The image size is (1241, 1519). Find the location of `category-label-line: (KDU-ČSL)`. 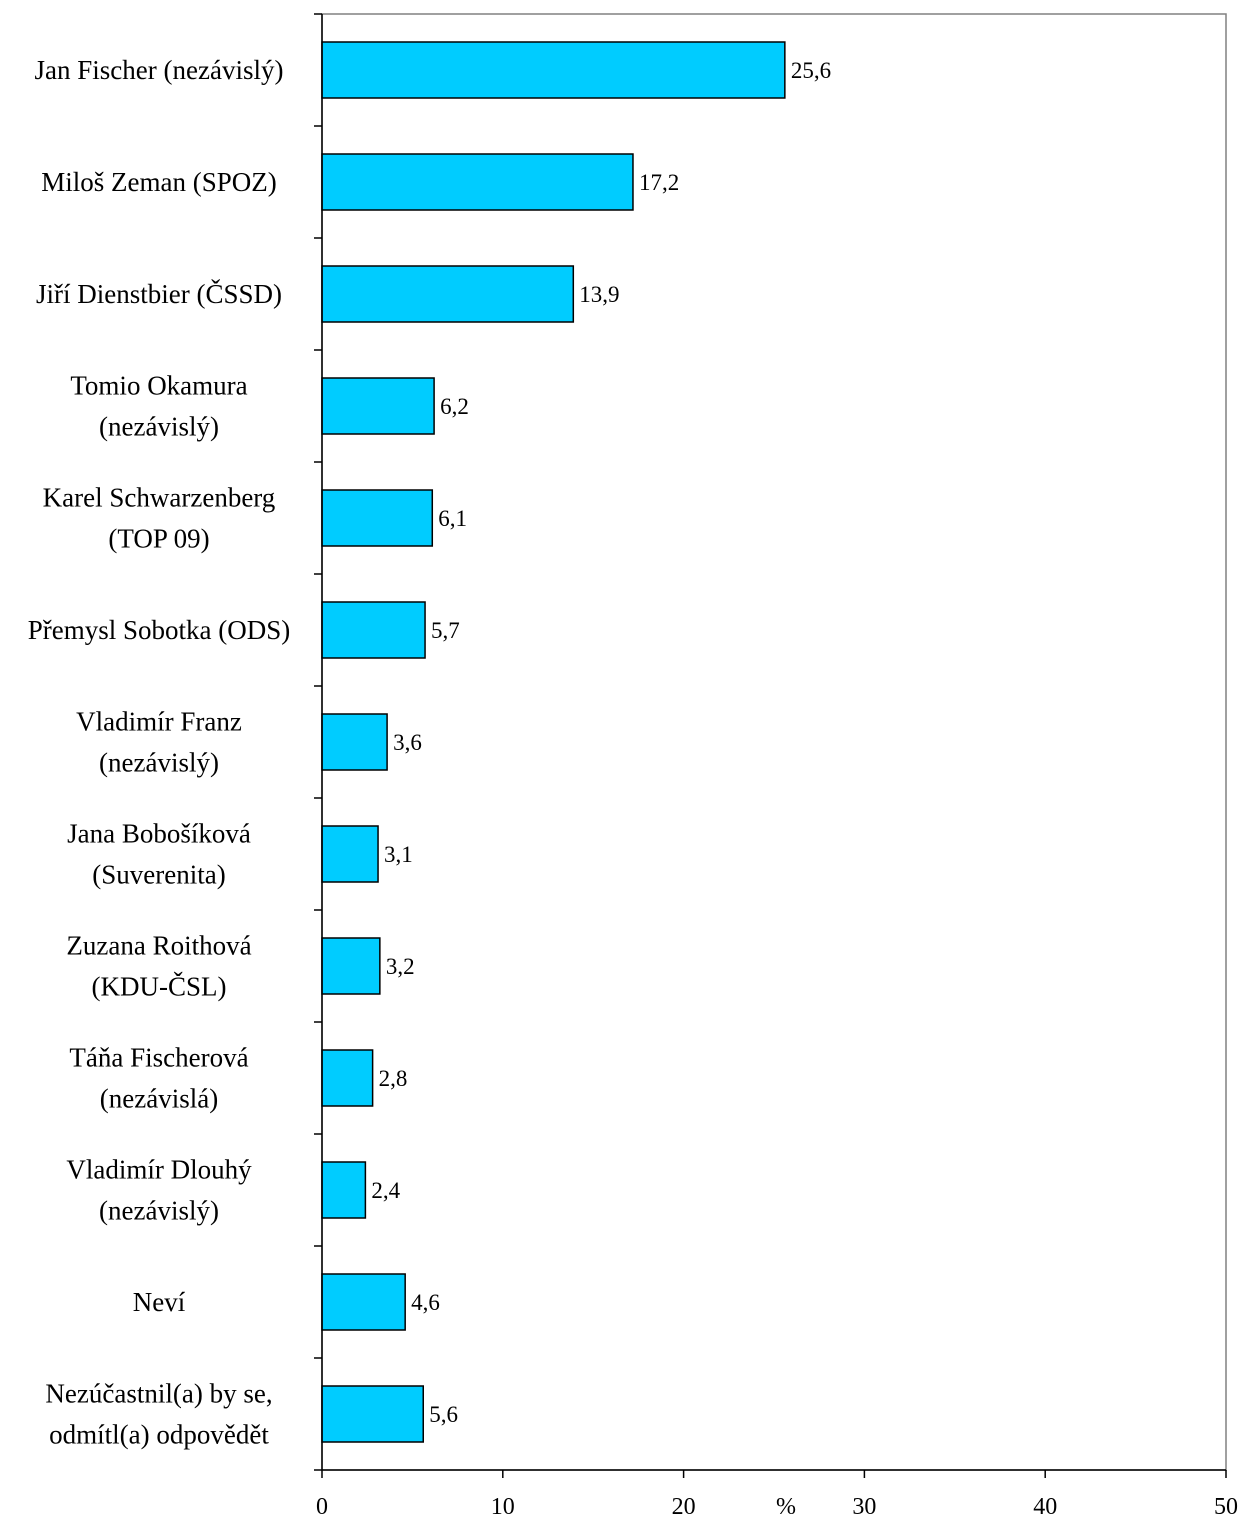

category-label-line: (KDU-ČSL) is located at coordinates (159, 987).